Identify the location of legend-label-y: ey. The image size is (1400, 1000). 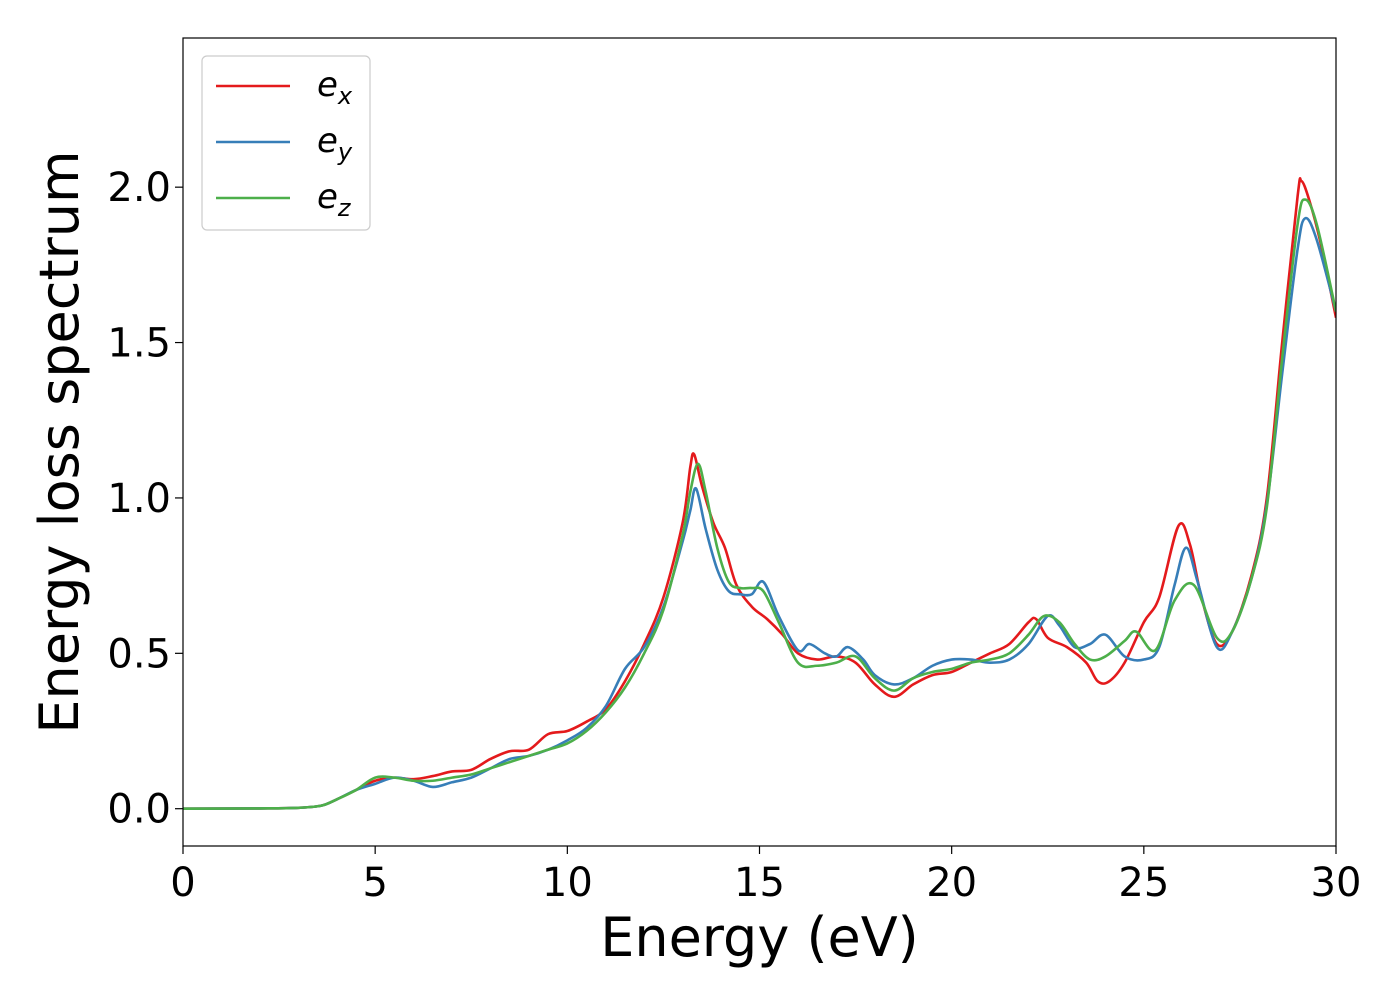
(335, 143).